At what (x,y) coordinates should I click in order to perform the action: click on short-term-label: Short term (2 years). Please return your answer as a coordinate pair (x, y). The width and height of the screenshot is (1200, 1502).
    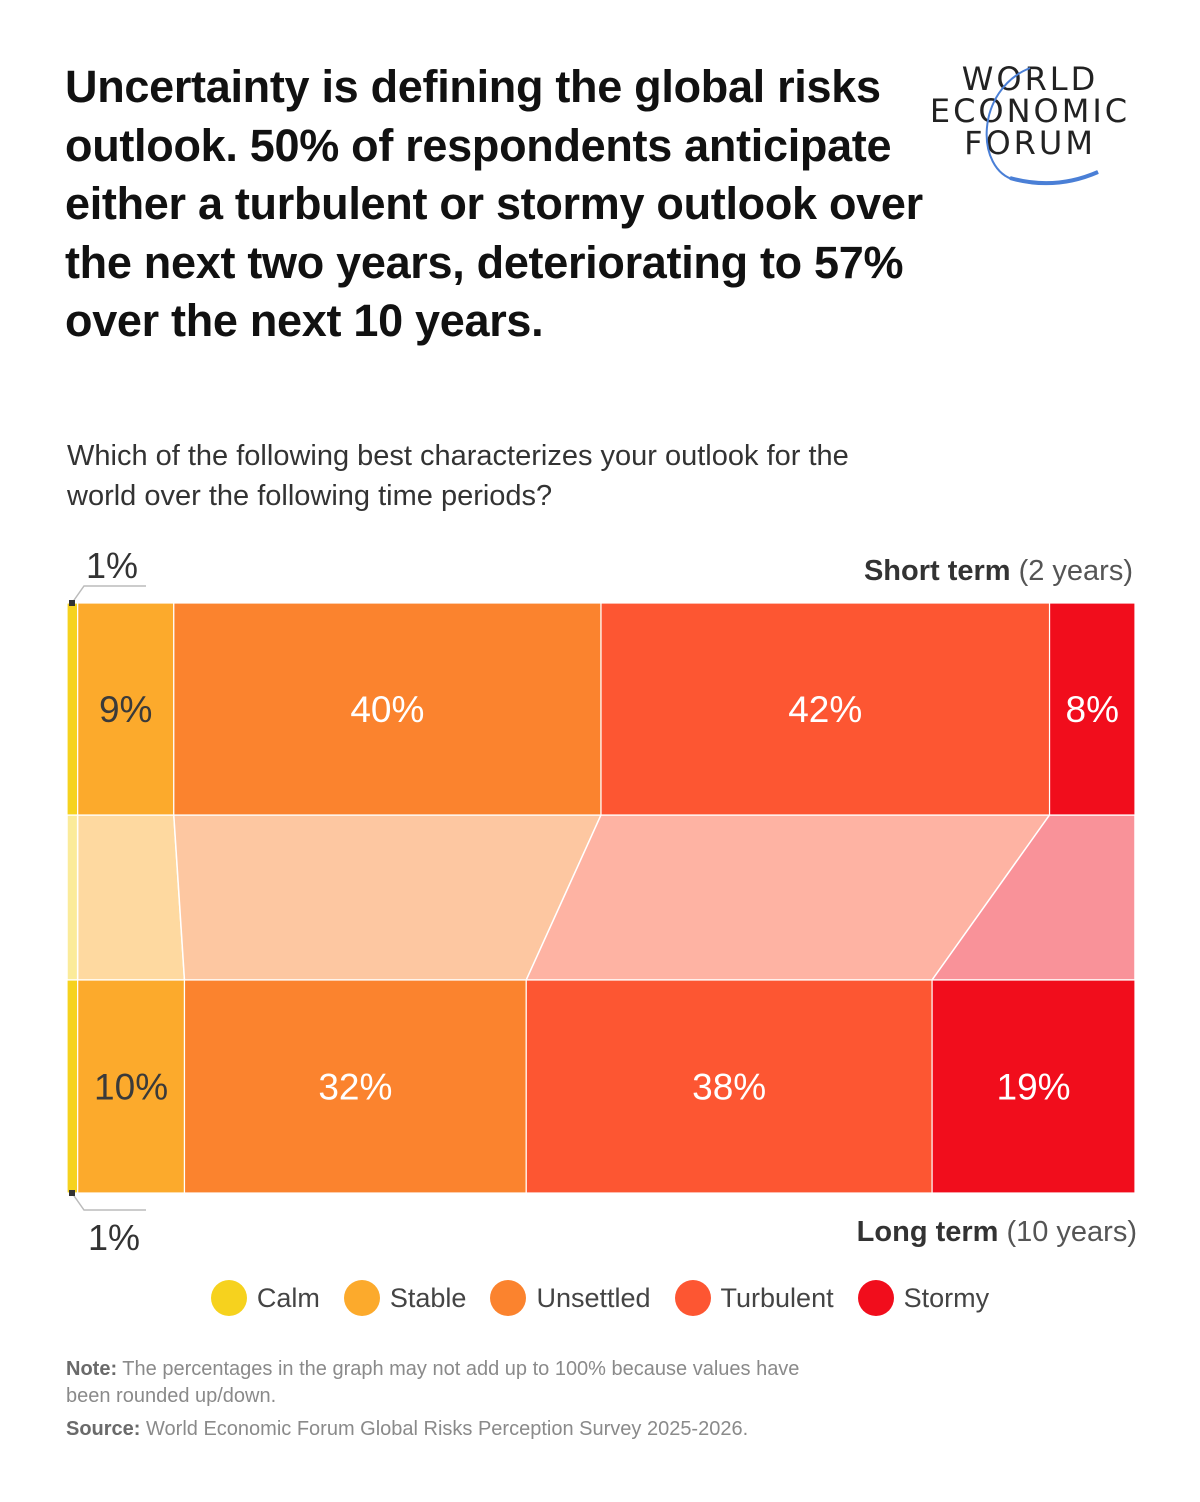
    Looking at the image, I should click on (998, 571).